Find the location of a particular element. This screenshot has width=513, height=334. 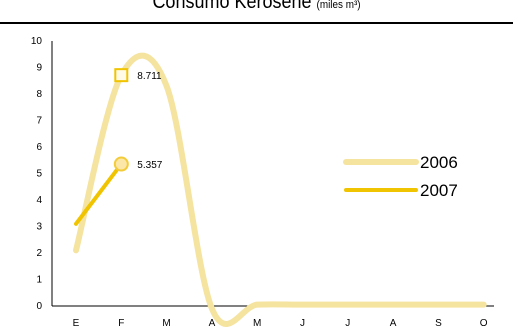

y-tick-label: 4 is located at coordinates (39, 200).